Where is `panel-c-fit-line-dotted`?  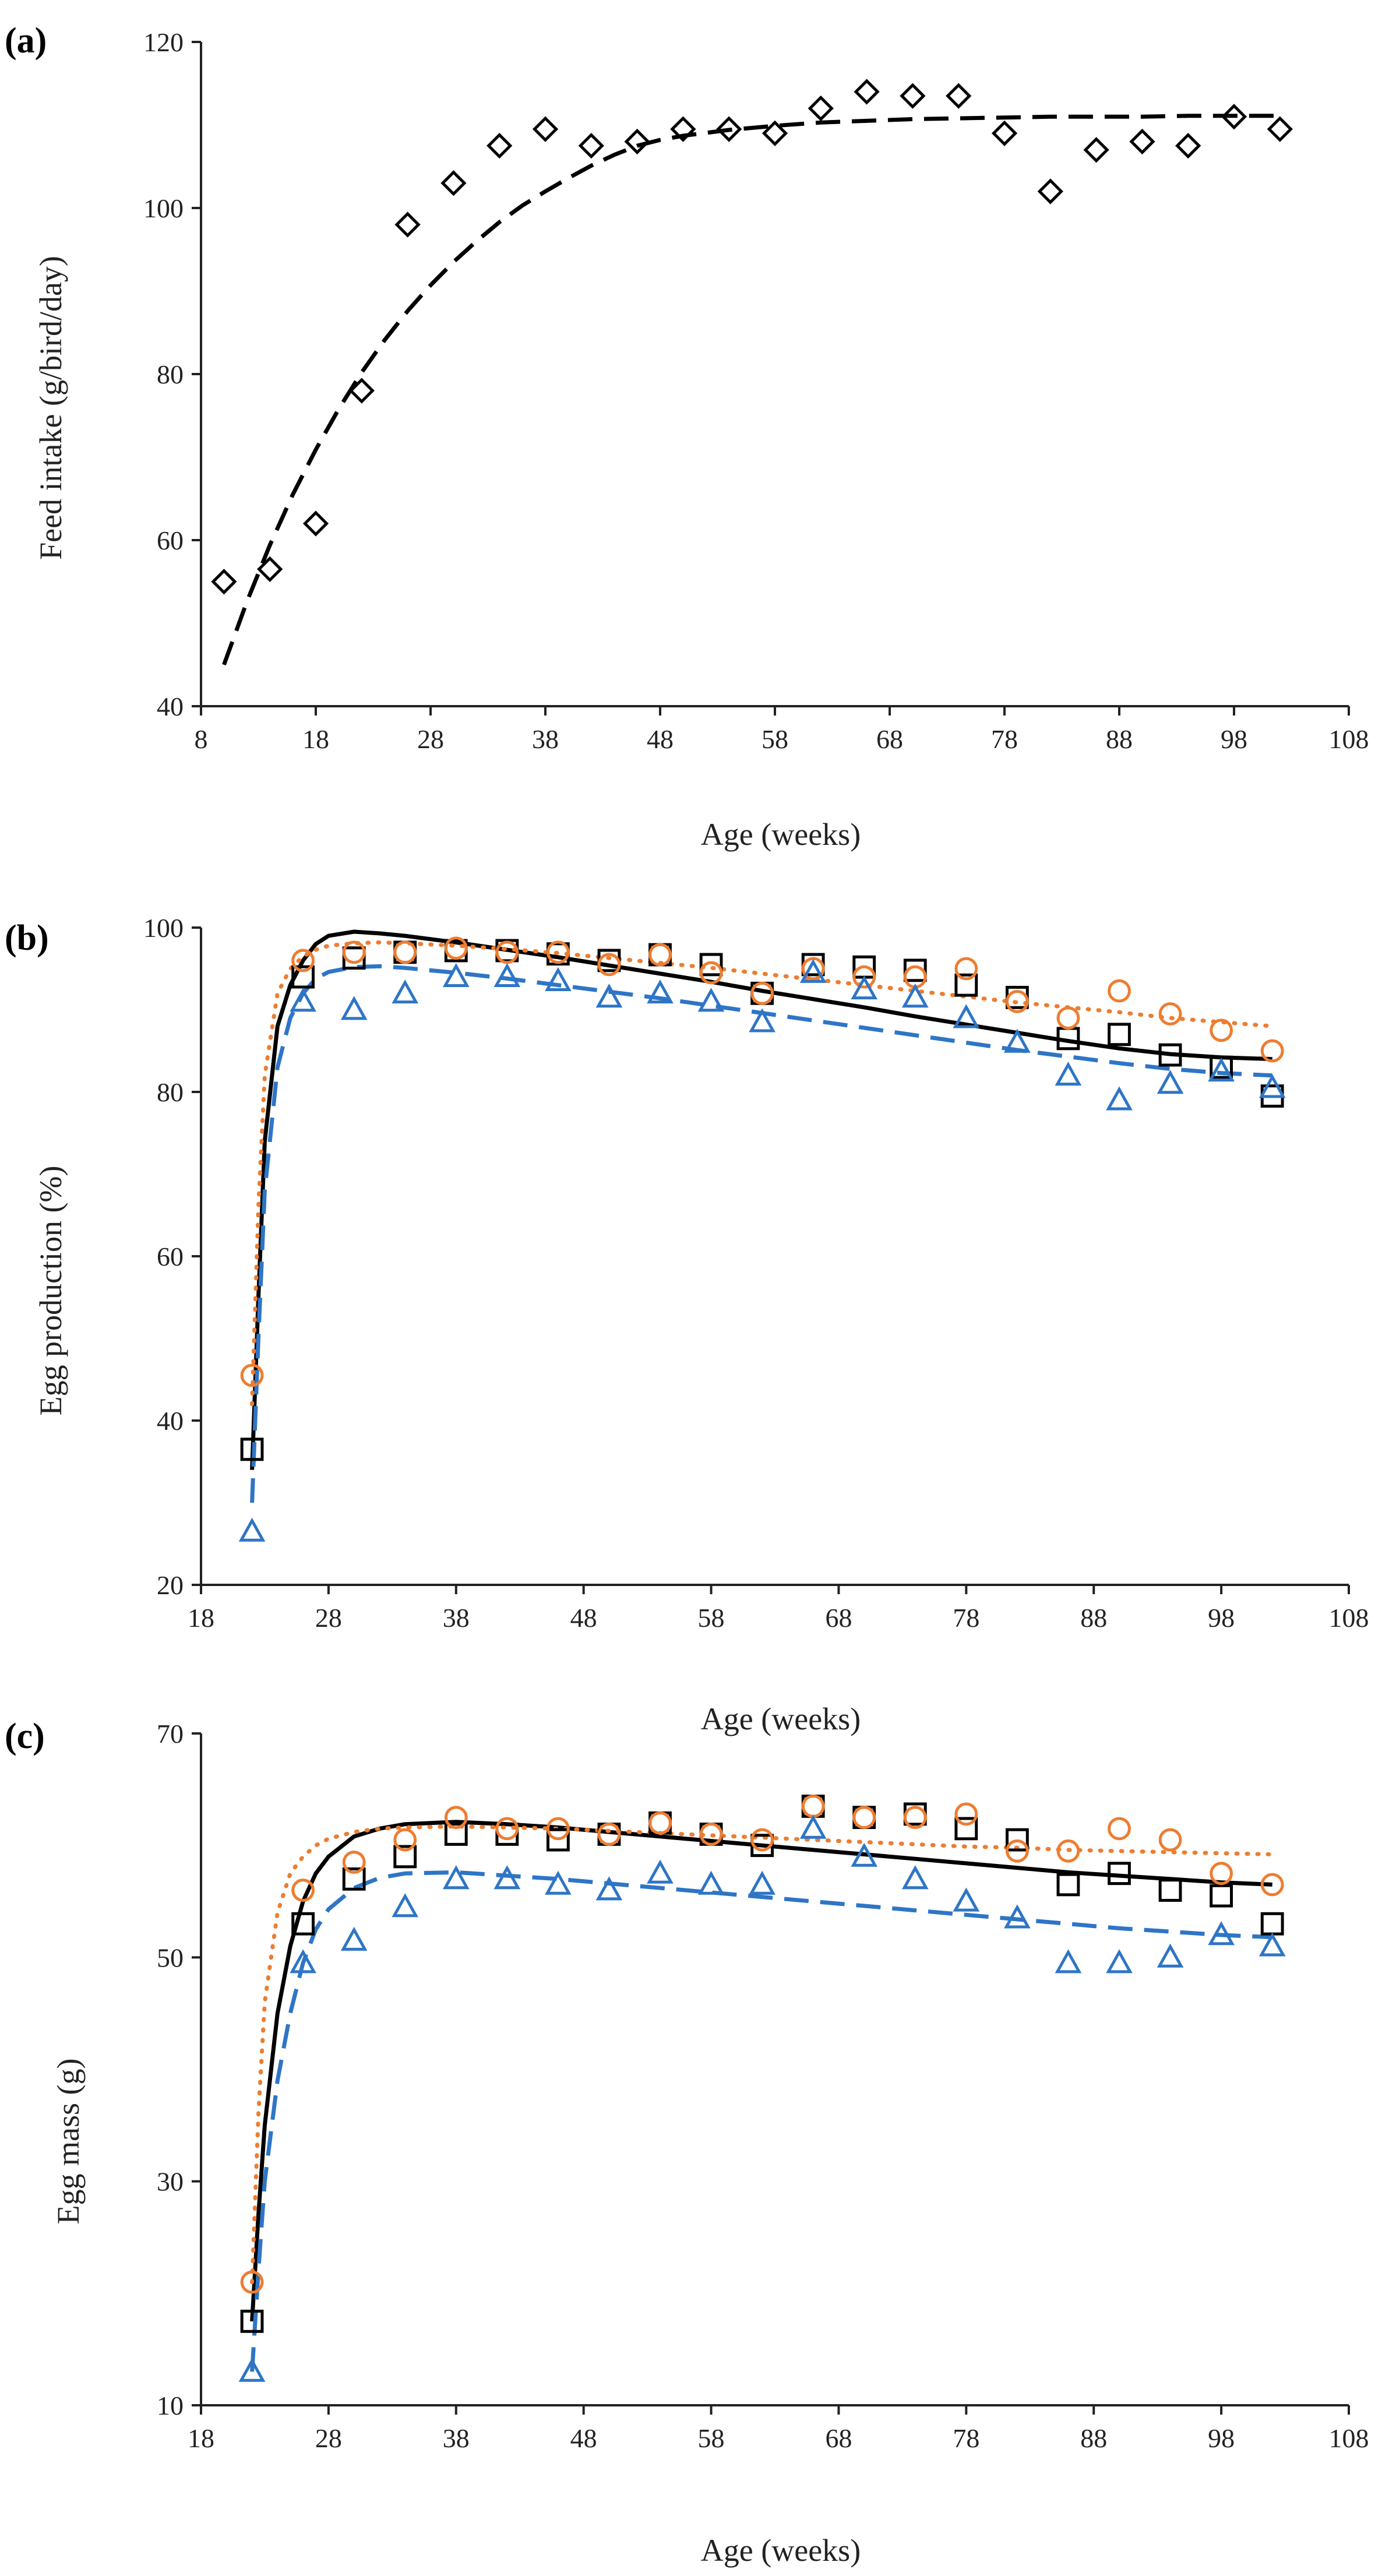 panel-c-fit-line-dotted is located at coordinates (762, 2054).